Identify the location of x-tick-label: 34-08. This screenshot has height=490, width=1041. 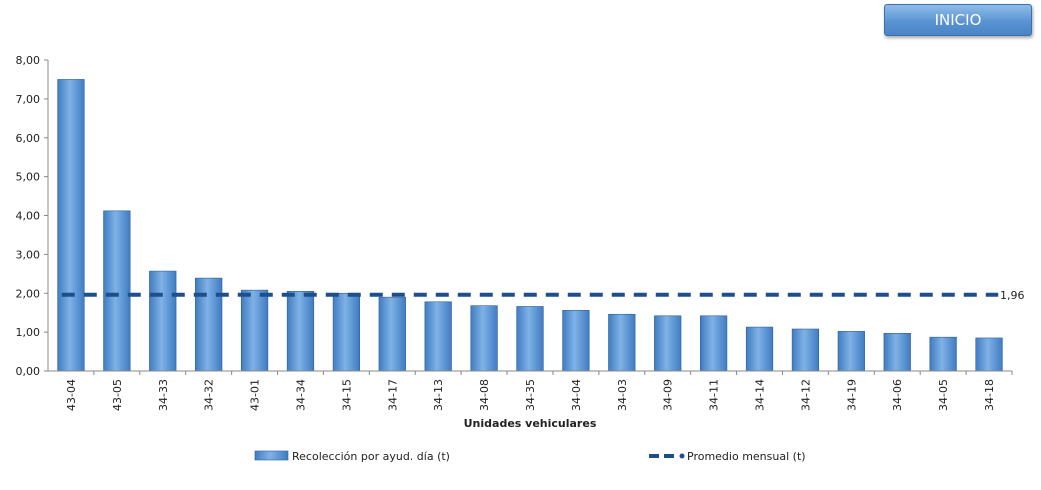
(484, 395).